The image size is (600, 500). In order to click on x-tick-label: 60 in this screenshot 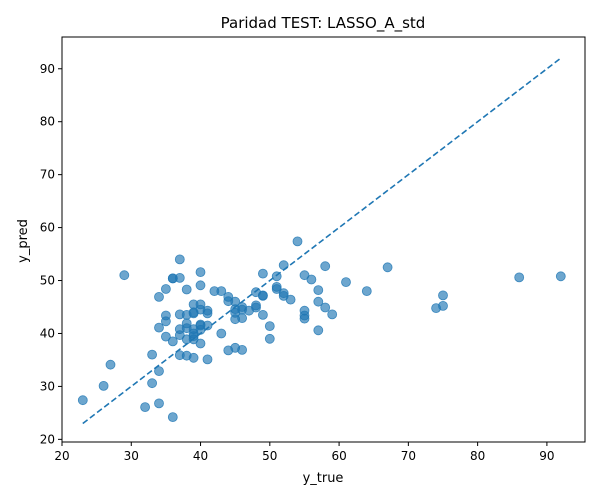, I will do `click(338, 456)`.